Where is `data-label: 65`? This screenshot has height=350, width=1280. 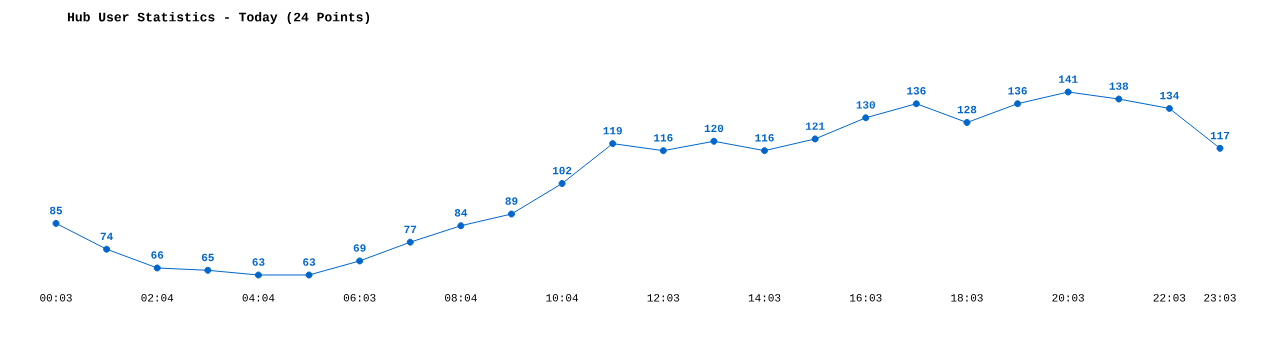
data-label: 65 is located at coordinates (207, 257).